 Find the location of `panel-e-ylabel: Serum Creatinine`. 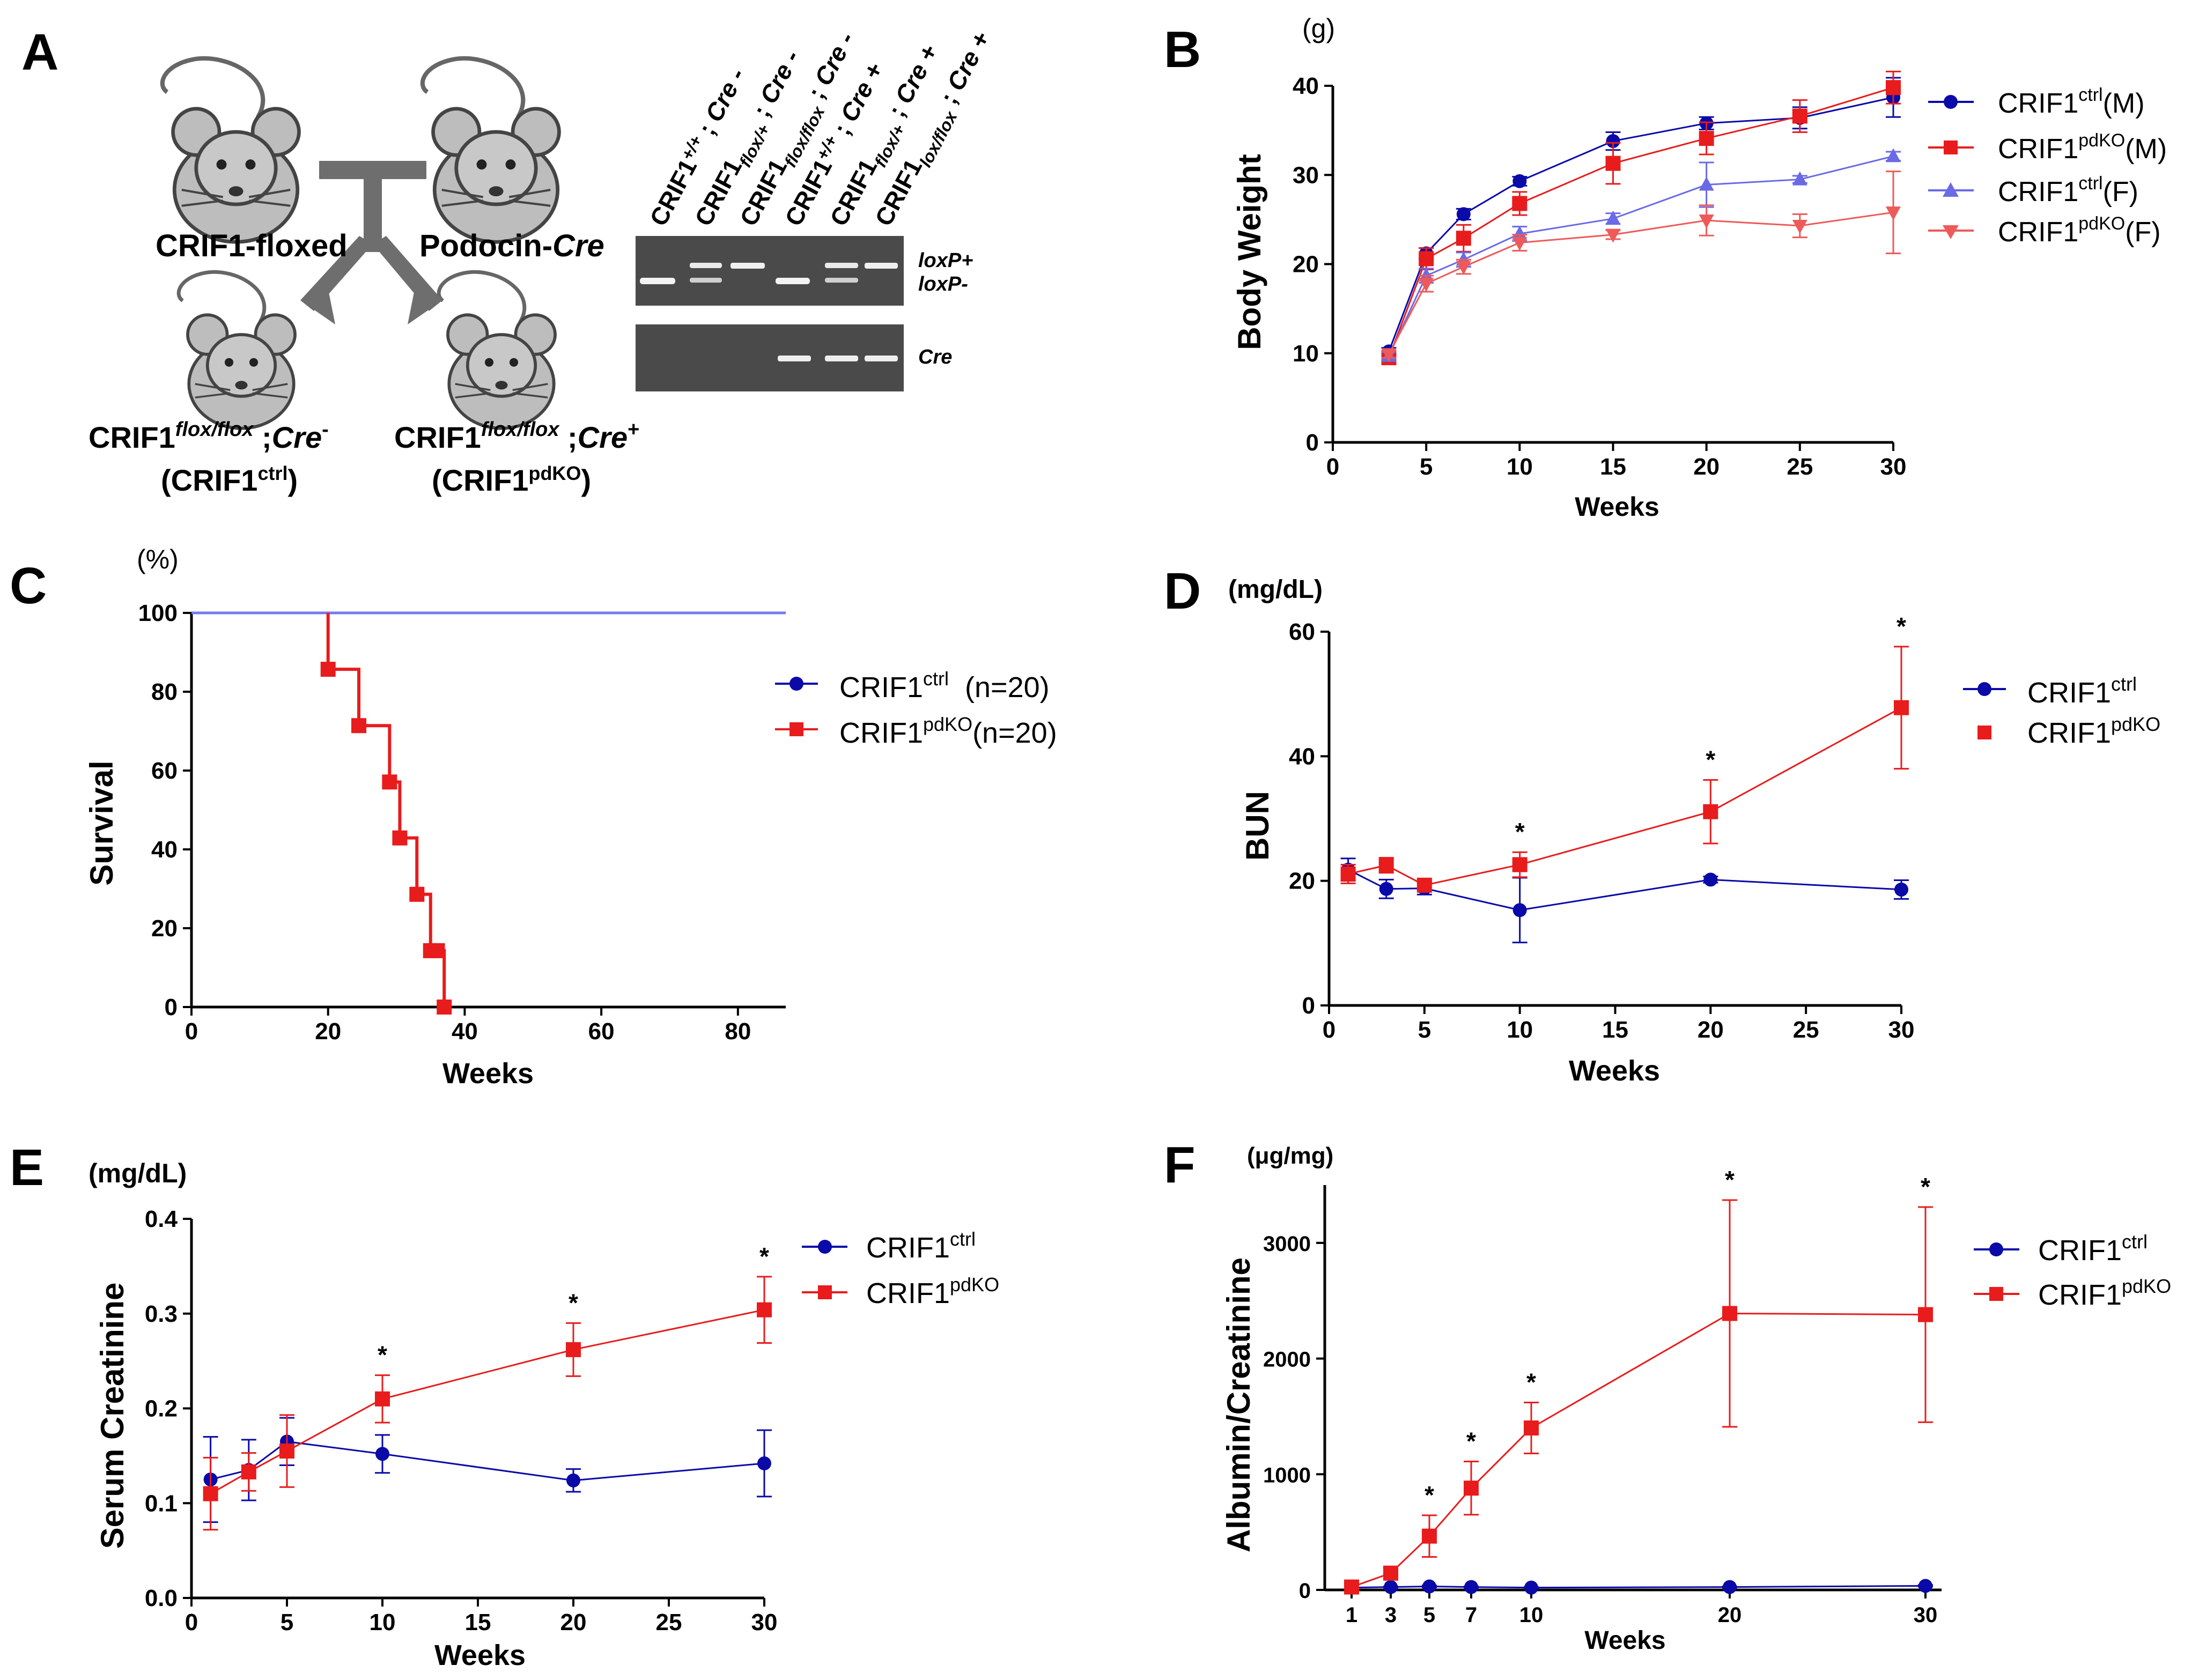

panel-e-ylabel: Serum Creatinine is located at coordinates (112, 1416).